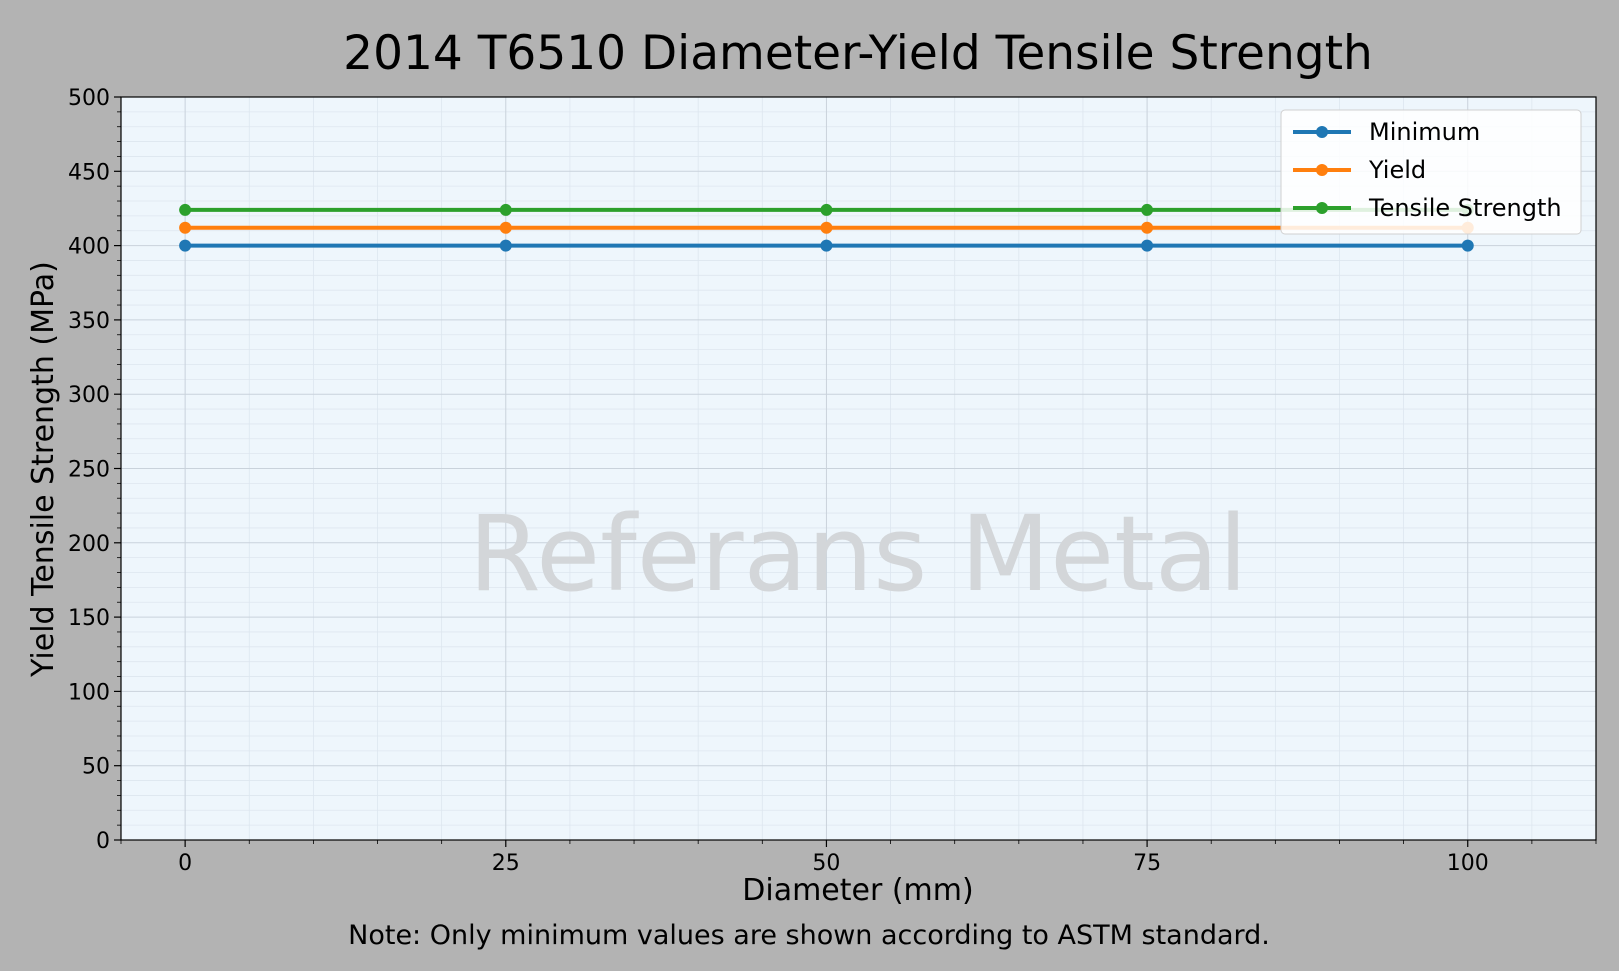 The height and width of the screenshot is (971, 1619). Describe the element at coordinates (1397, 170) in the screenshot. I see `legend-label: Yield` at that location.